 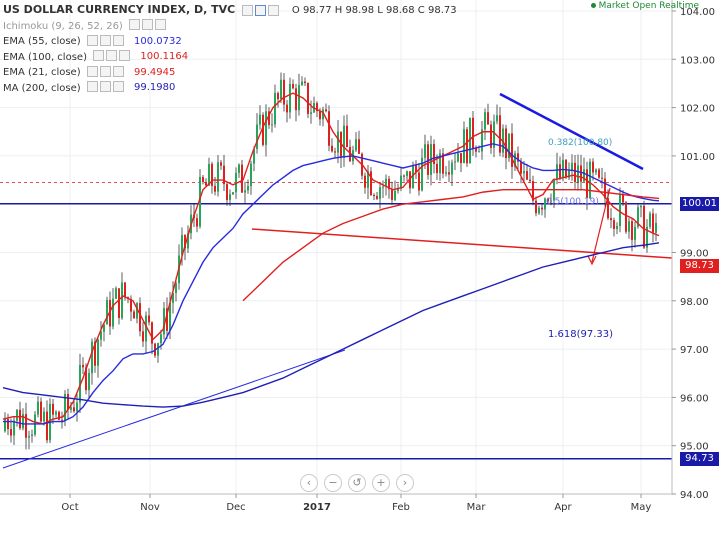 I want to click on indicator-ema100: EMA (100, close) 100.1164, so click(x=230, y=57).